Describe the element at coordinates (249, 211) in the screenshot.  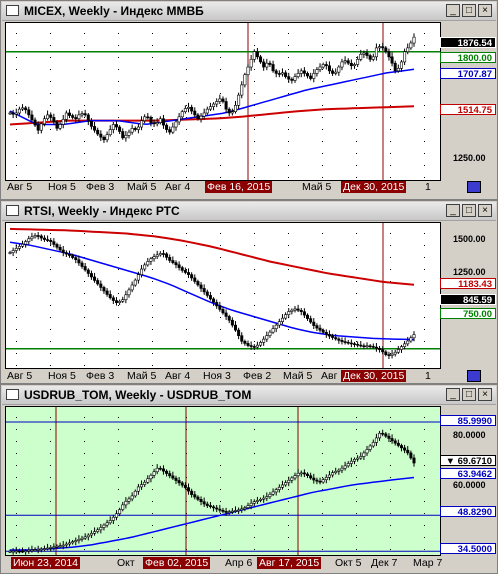
I see `titlebar: RTSI, Weekly - Индекс РТС _ □ ×` at that location.